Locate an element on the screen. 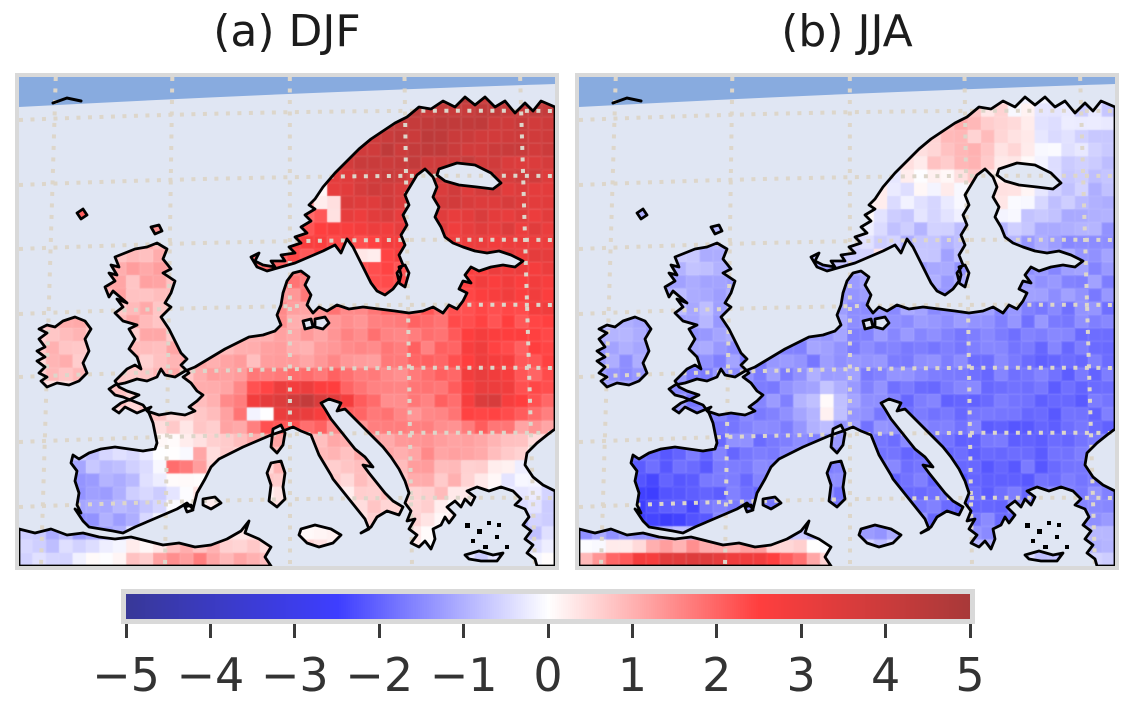 This screenshot has height=715, width=1137. colorbar-tick-label: 3 is located at coordinates (801, 675).